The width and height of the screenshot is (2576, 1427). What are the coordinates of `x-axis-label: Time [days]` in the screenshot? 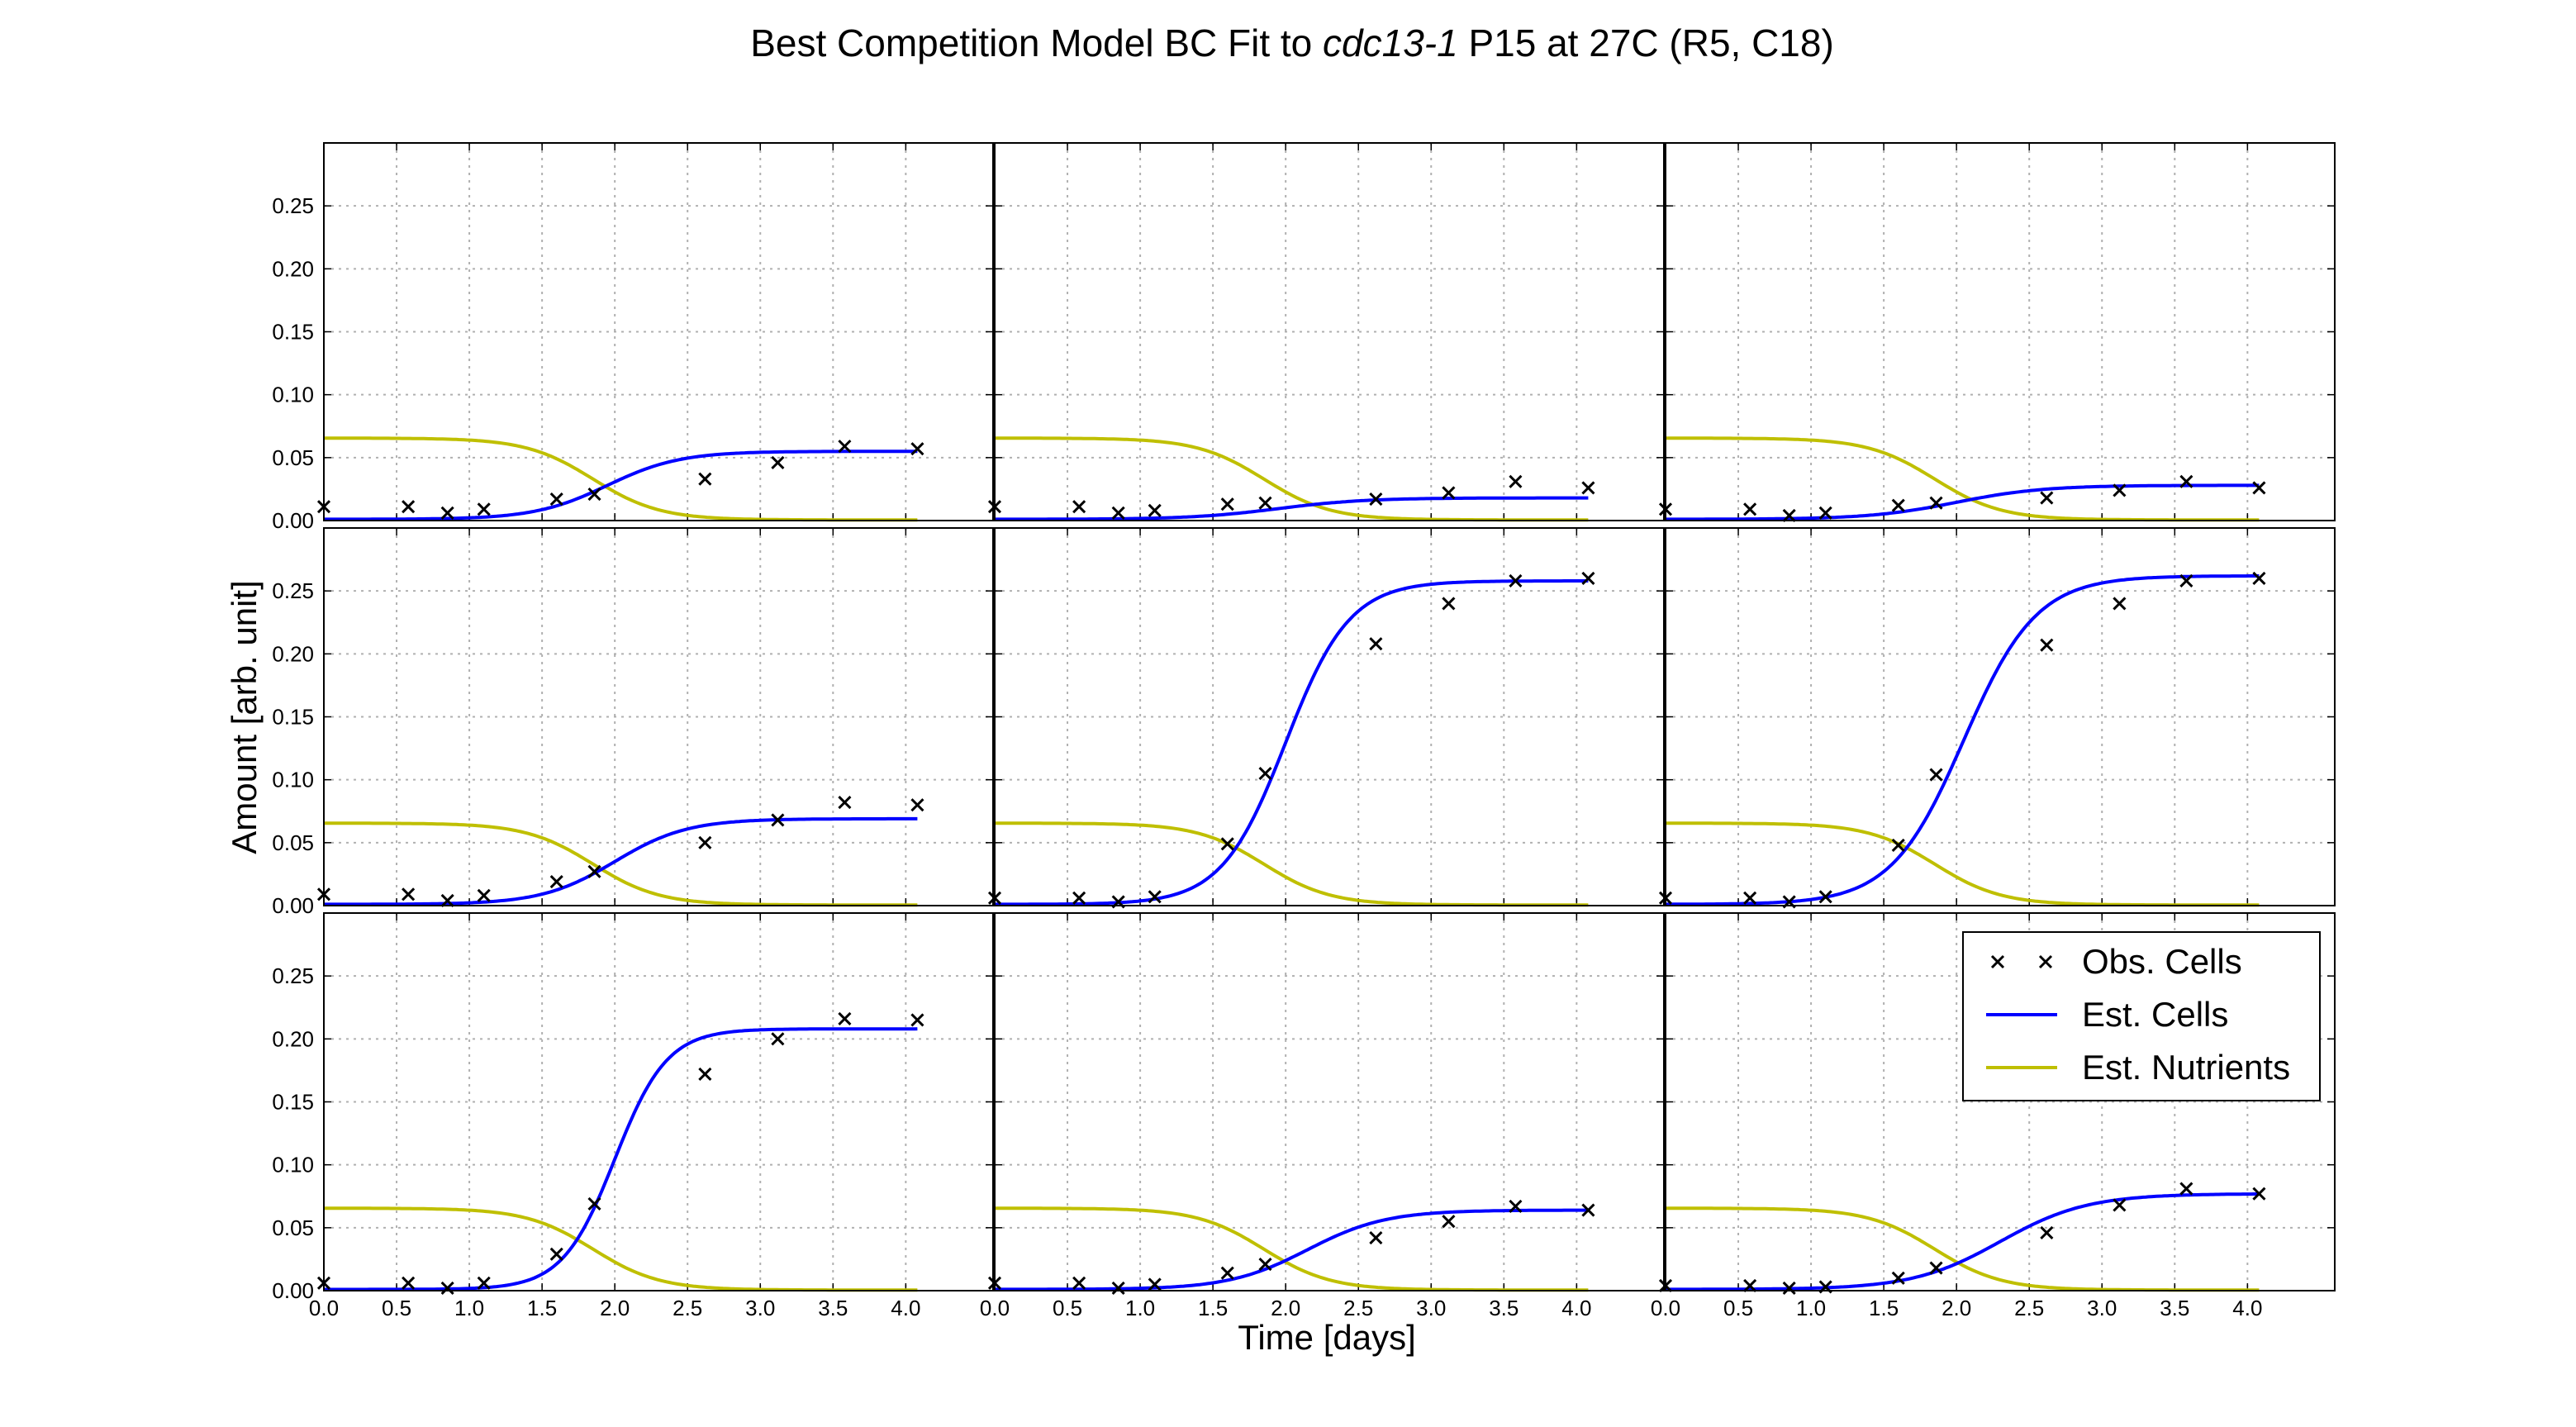 It's located at (1327, 1337).